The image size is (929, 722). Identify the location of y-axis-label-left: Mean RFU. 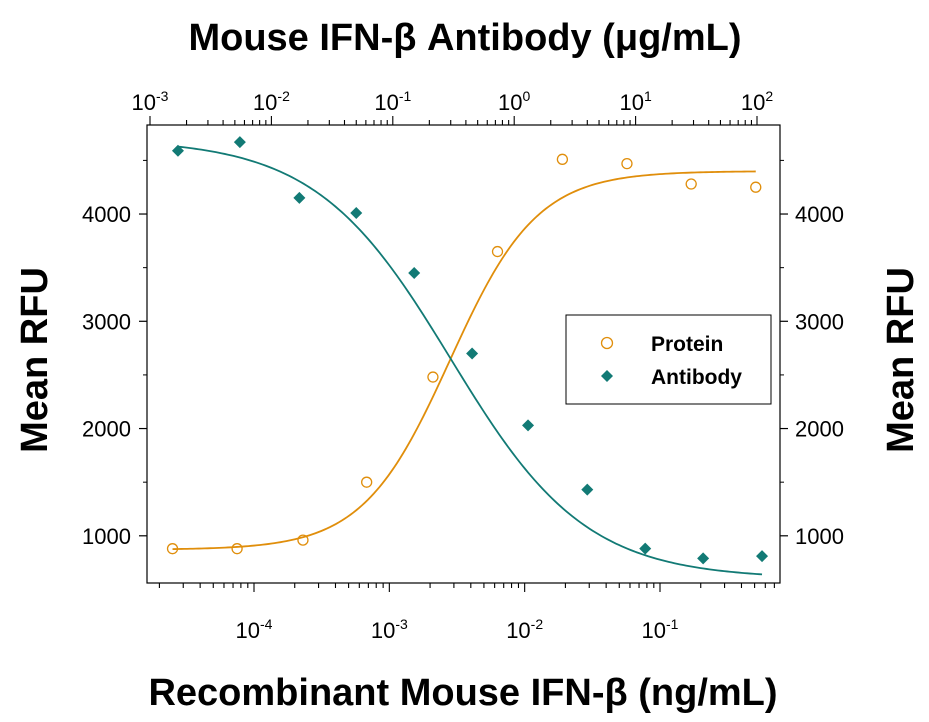
(35, 360).